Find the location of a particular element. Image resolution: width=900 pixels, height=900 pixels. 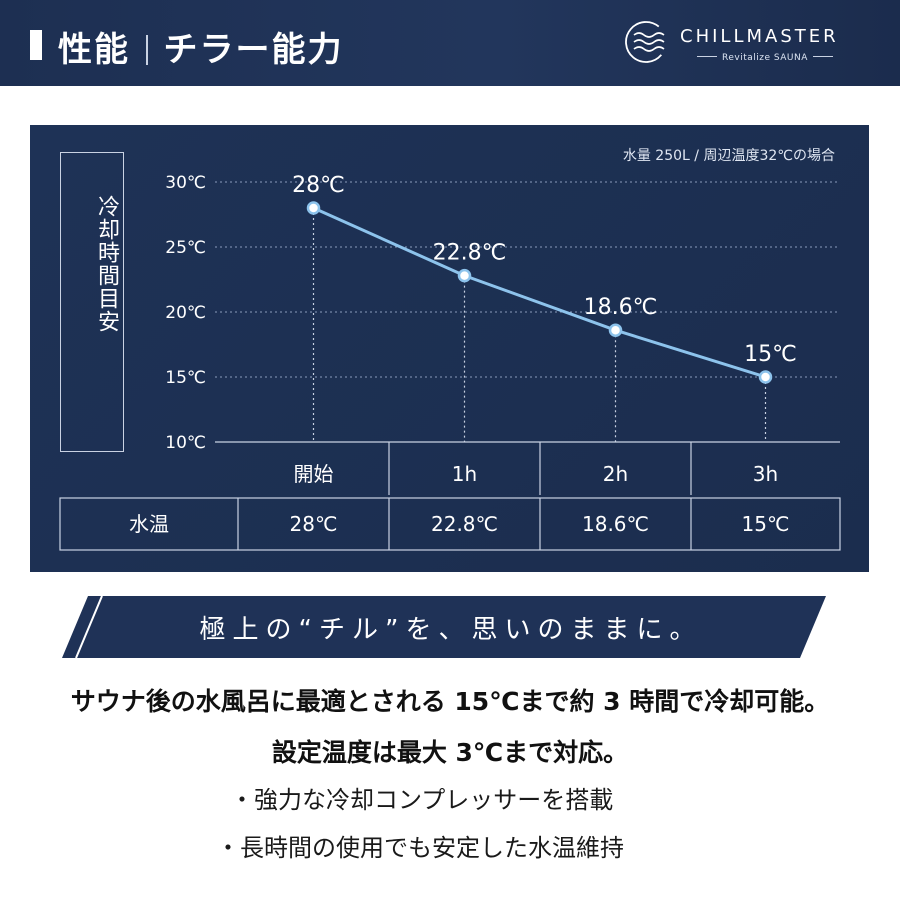

title-mark is located at coordinates (36, 45).